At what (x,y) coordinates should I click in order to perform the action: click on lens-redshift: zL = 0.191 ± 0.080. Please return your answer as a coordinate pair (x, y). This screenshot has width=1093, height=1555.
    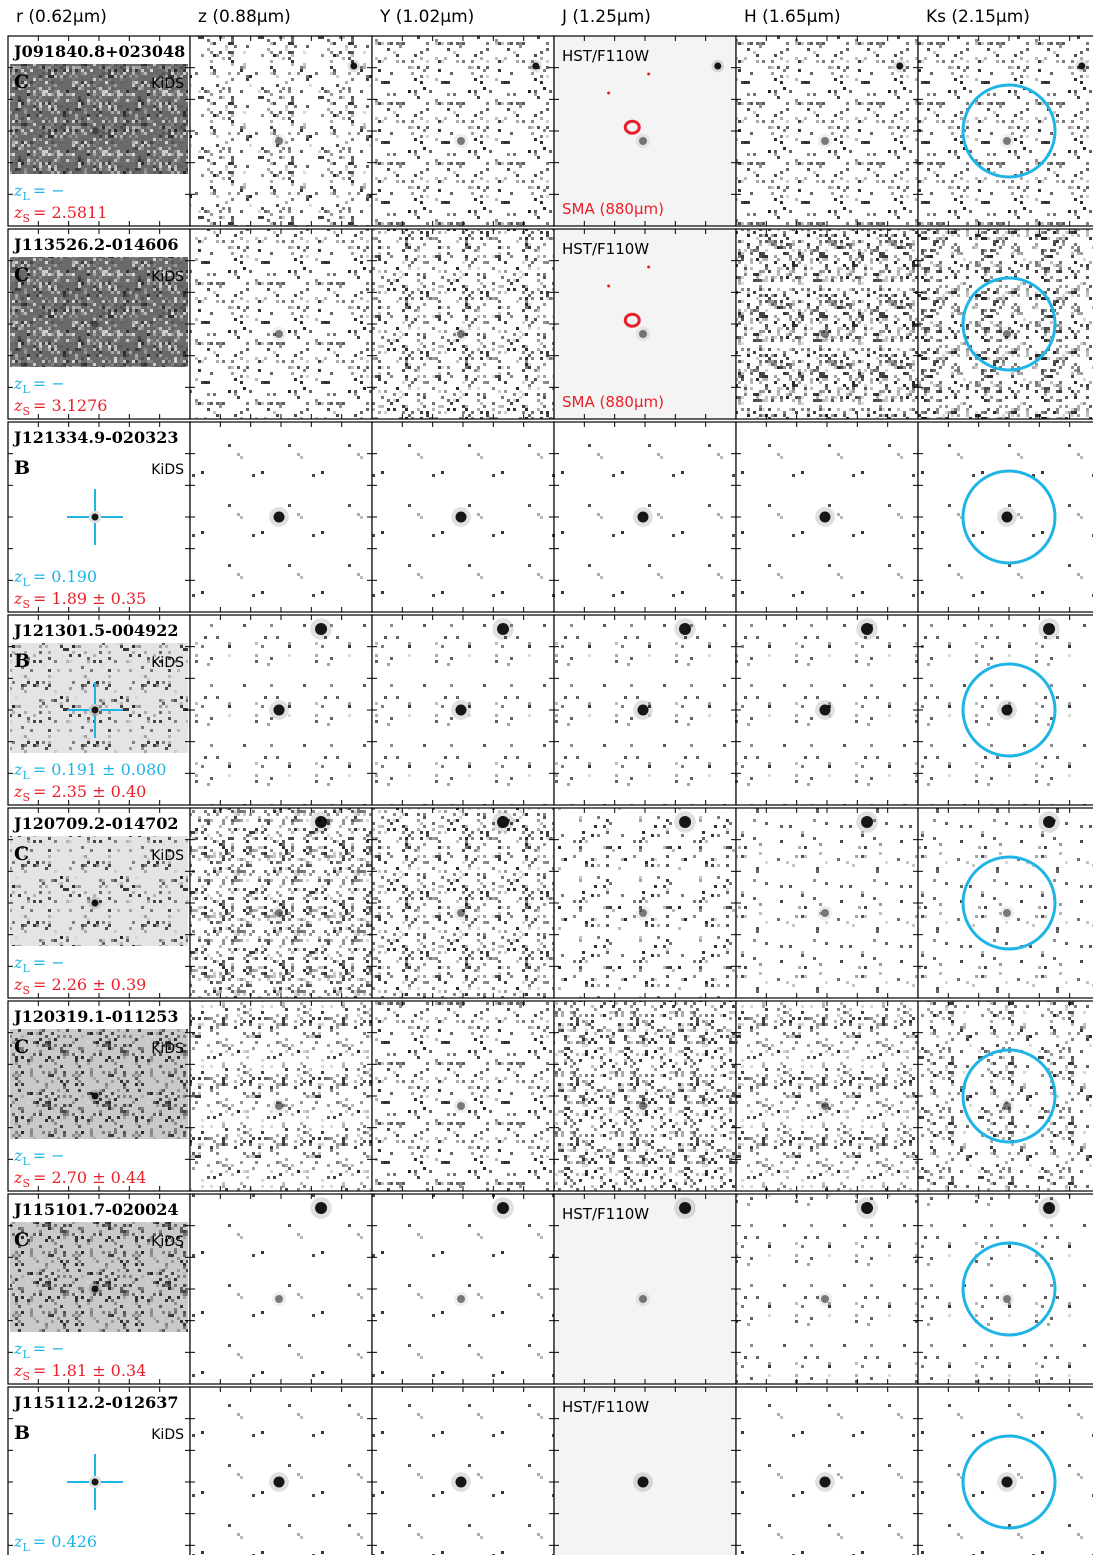
    Looking at the image, I should click on (89, 771).